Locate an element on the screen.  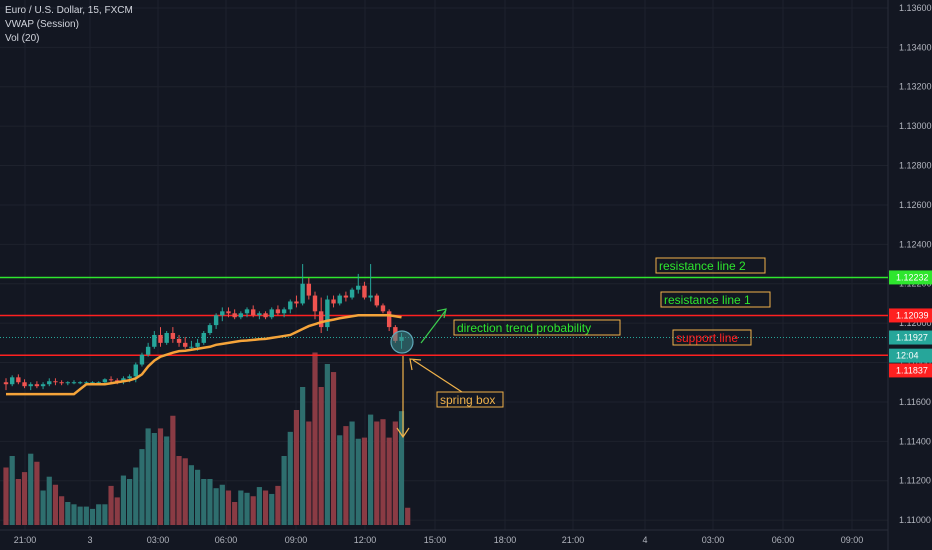
resistance-line-2-label-box is located at coordinates (710, 265).